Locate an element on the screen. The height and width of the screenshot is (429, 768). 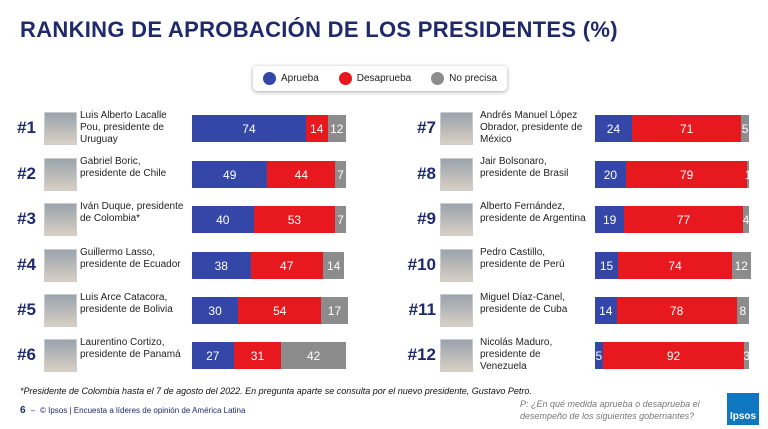
value-label: 53 is located at coordinates (294, 219).